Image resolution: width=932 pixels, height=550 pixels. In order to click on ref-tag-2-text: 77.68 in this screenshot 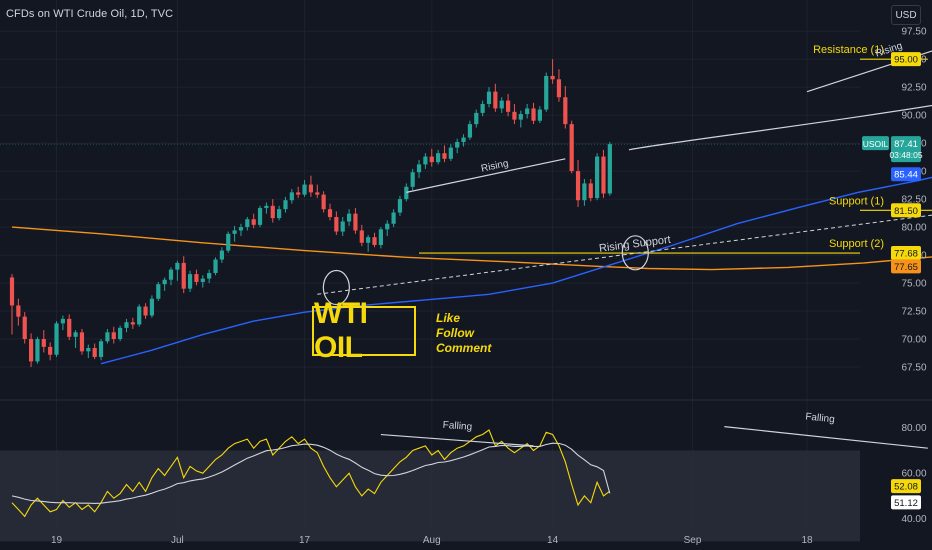, I will do `click(906, 254)`.